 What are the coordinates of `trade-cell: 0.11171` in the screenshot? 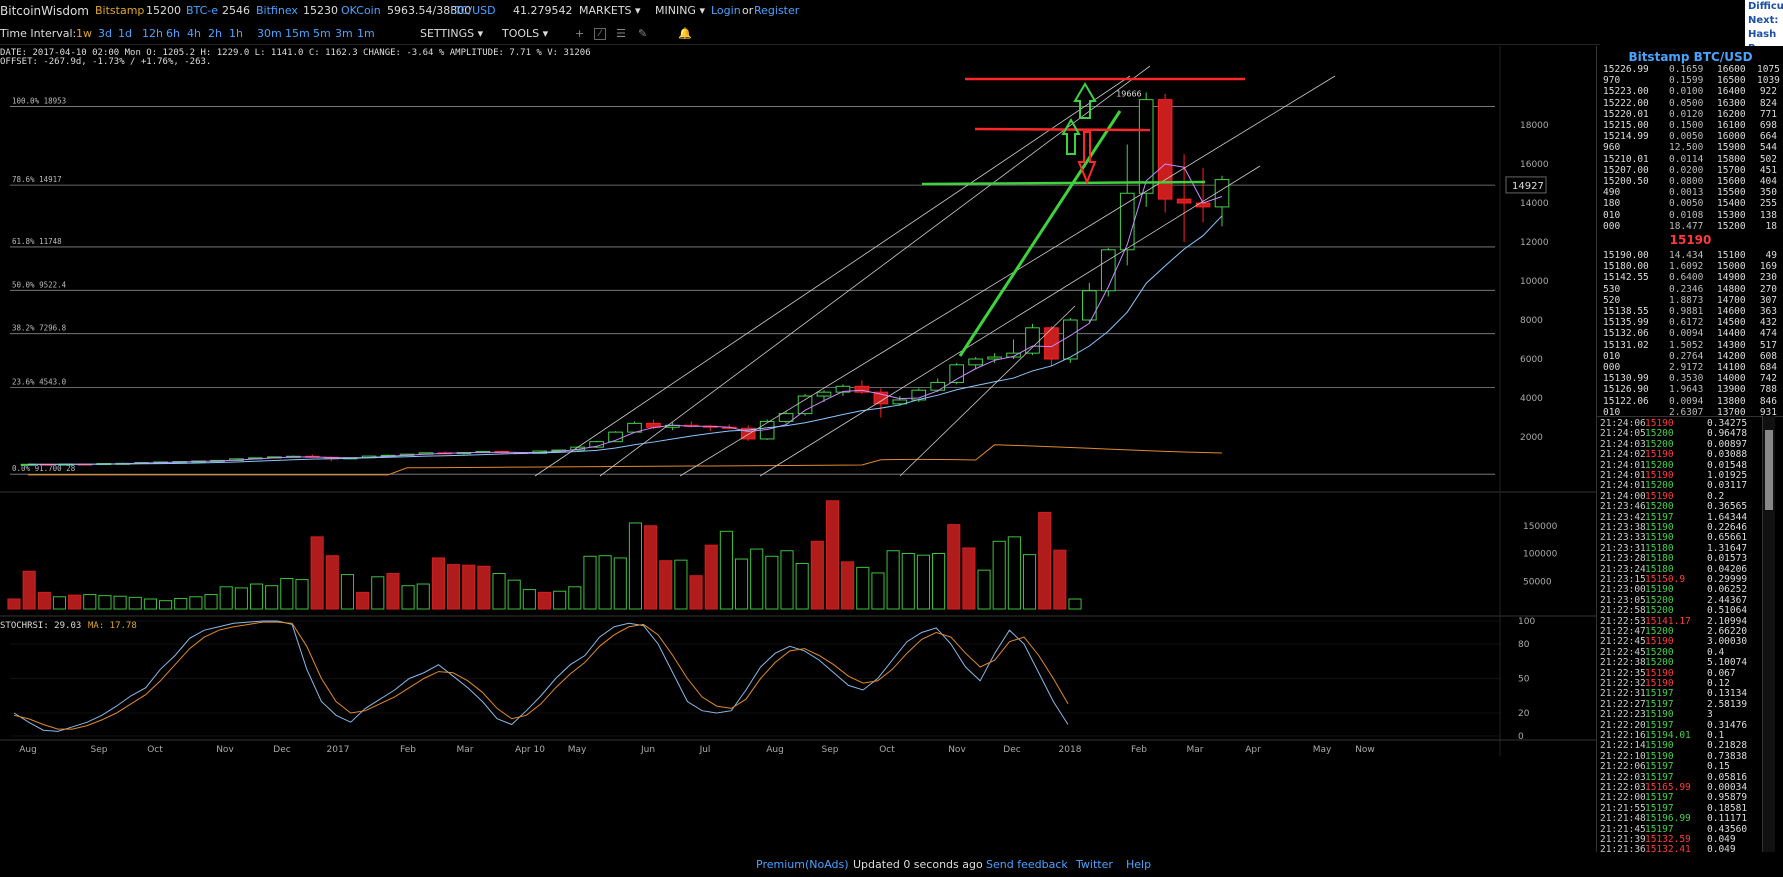 It's located at (1727, 819).